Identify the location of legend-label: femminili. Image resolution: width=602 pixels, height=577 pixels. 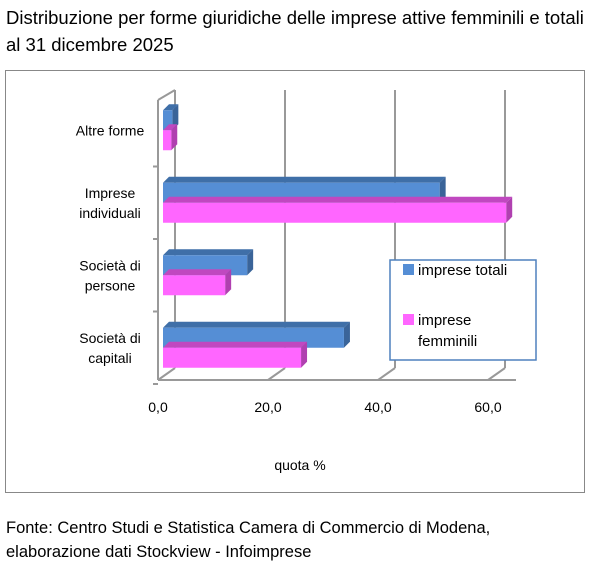
(447, 341).